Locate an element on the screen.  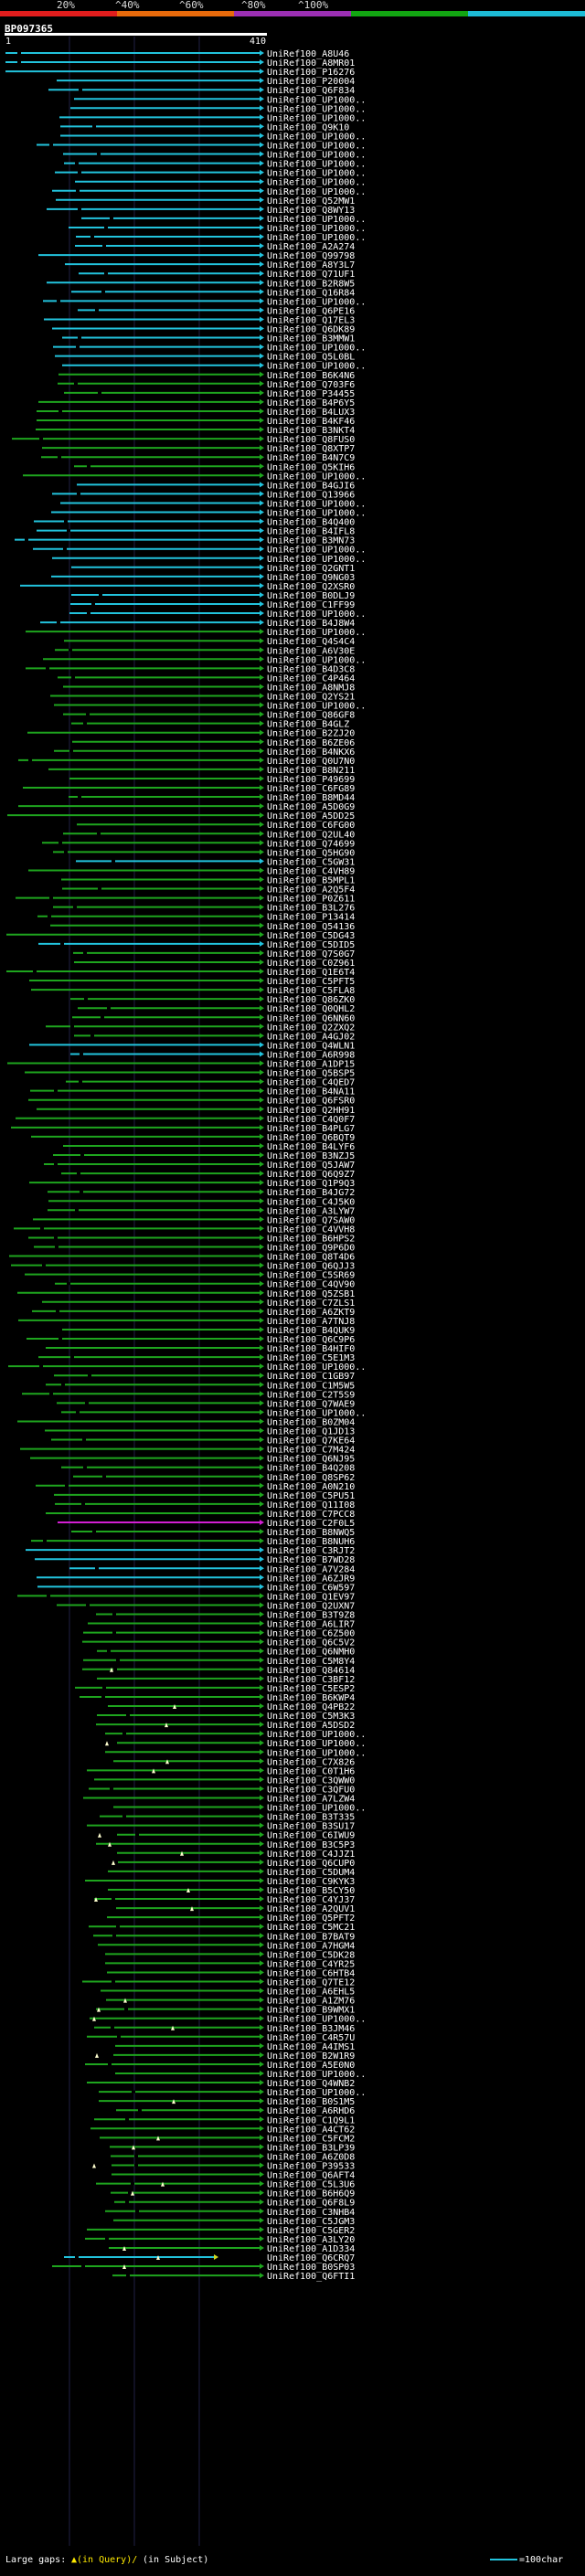
alignment-row: UniRef100_B8MD44 is located at coordinates (212, 798).